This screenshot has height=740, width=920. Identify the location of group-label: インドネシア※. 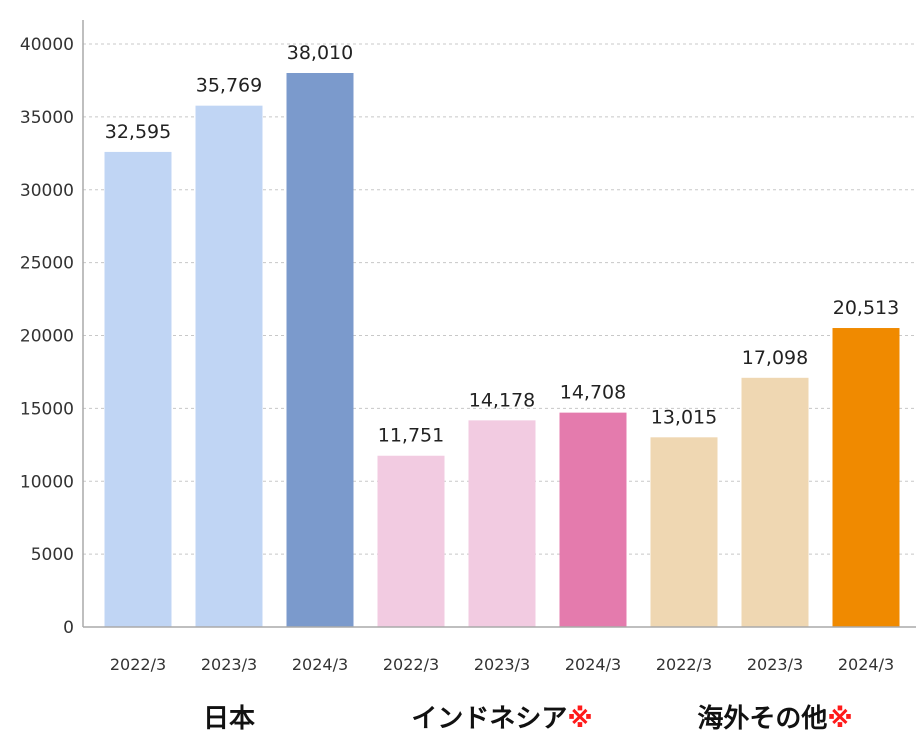
(501, 719).